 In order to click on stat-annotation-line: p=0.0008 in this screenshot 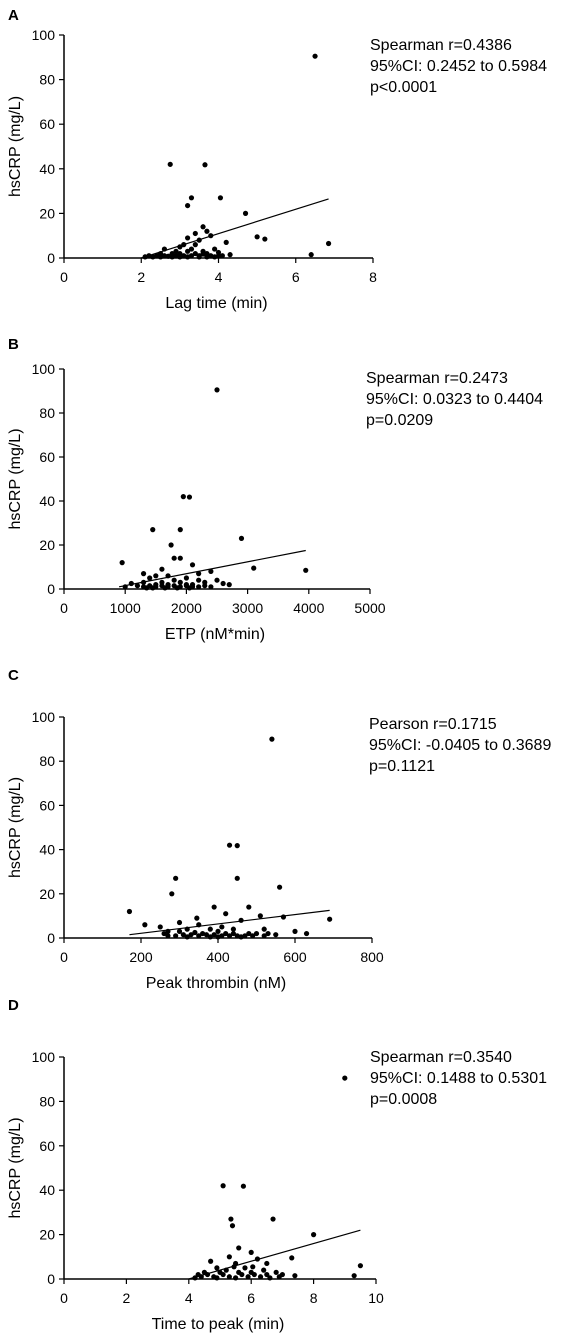, I will do `click(403, 1099)`.